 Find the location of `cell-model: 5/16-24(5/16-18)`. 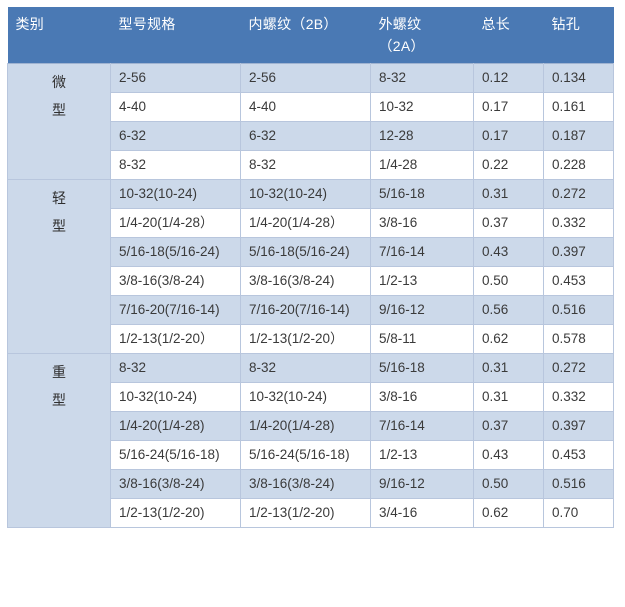

cell-model: 5/16-24(5/16-18) is located at coordinates (175, 455).